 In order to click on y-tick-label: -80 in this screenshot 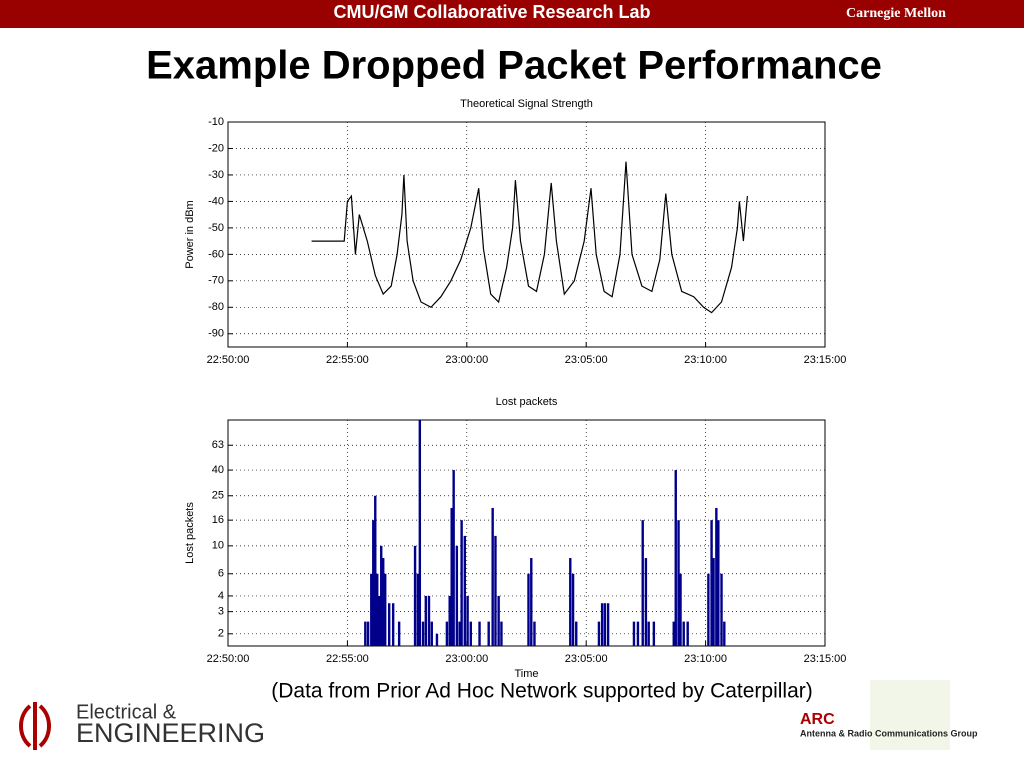, I will do `click(216, 307)`.